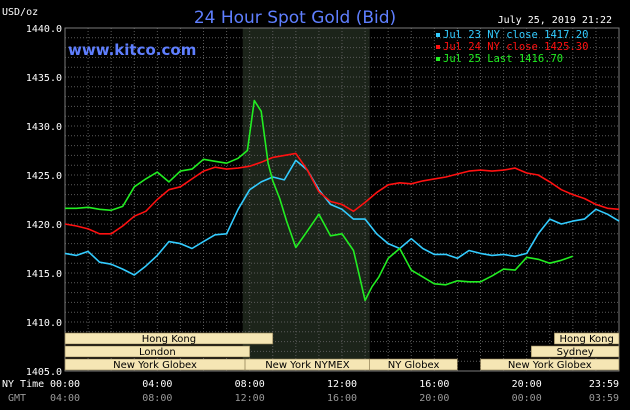 The height and width of the screenshot is (410, 630). What do you see at coordinates (44, 323) in the screenshot?
I see `y-tick-label: 1410.0` at bounding box center [44, 323].